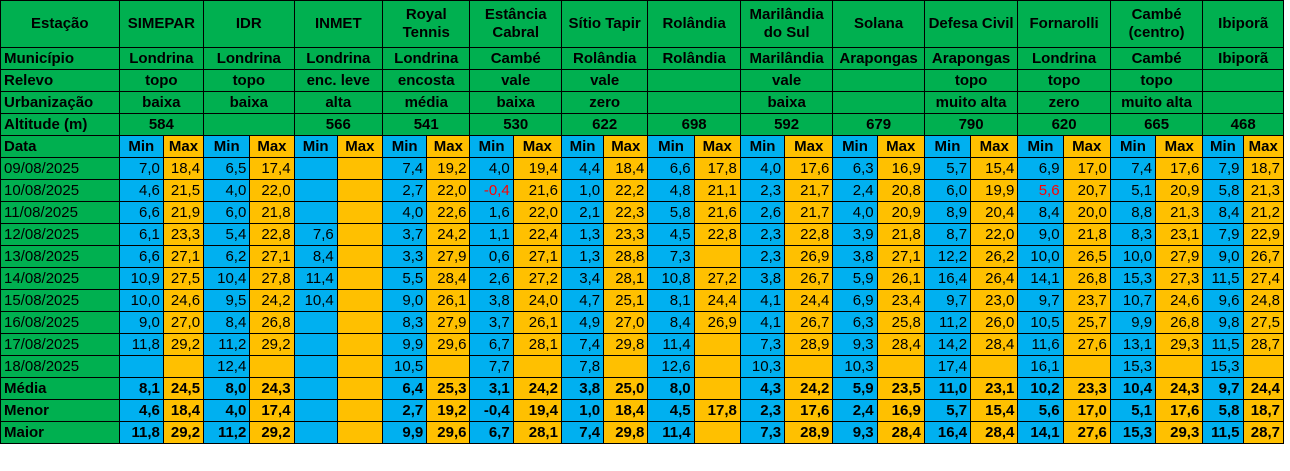 This screenshot has height=471, width=1290. What do you see at coordinates (971, 58) in the screenshot?
I see `municipality-cell: Arapongas` at bounding box center [971, 58].